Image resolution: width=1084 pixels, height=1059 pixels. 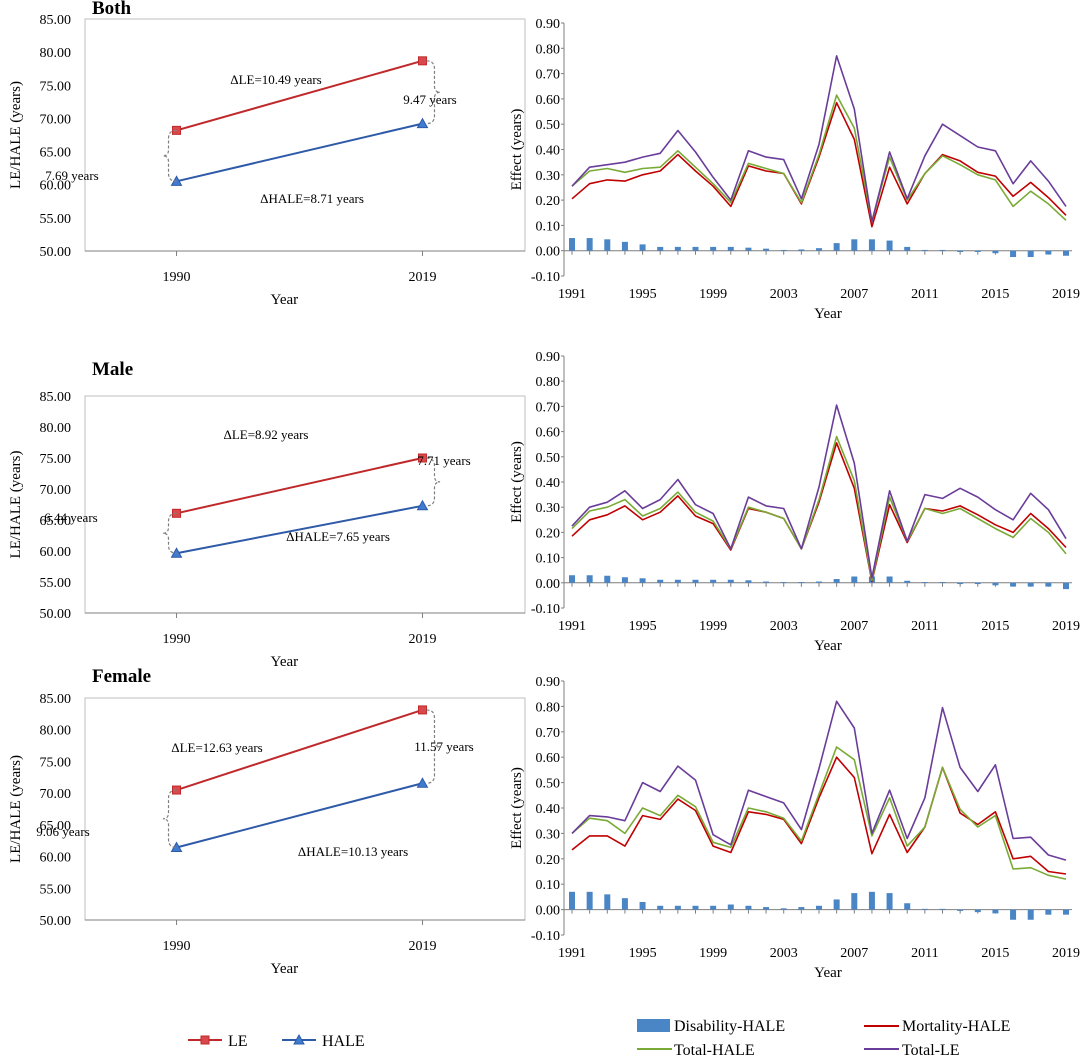 I want to click on gap-2019-label: 9.47 years, so click(x=429, y=99).